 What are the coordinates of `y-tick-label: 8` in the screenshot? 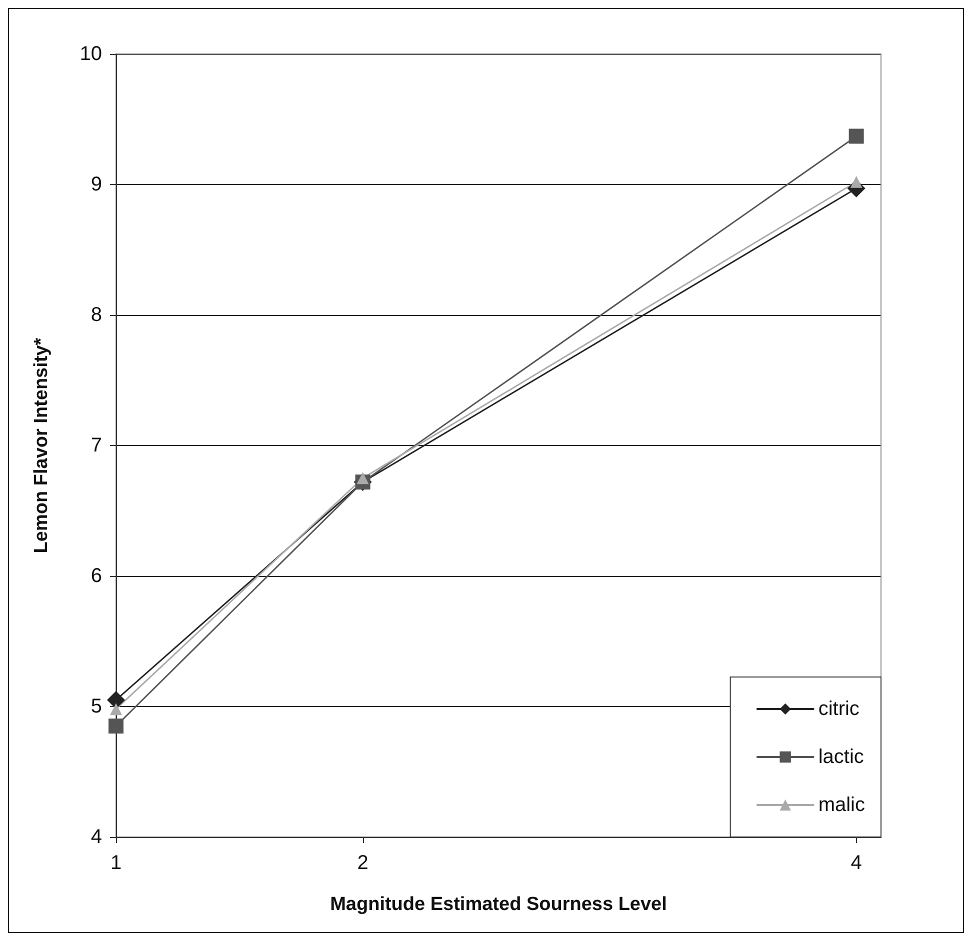 It's located at (96, 315).